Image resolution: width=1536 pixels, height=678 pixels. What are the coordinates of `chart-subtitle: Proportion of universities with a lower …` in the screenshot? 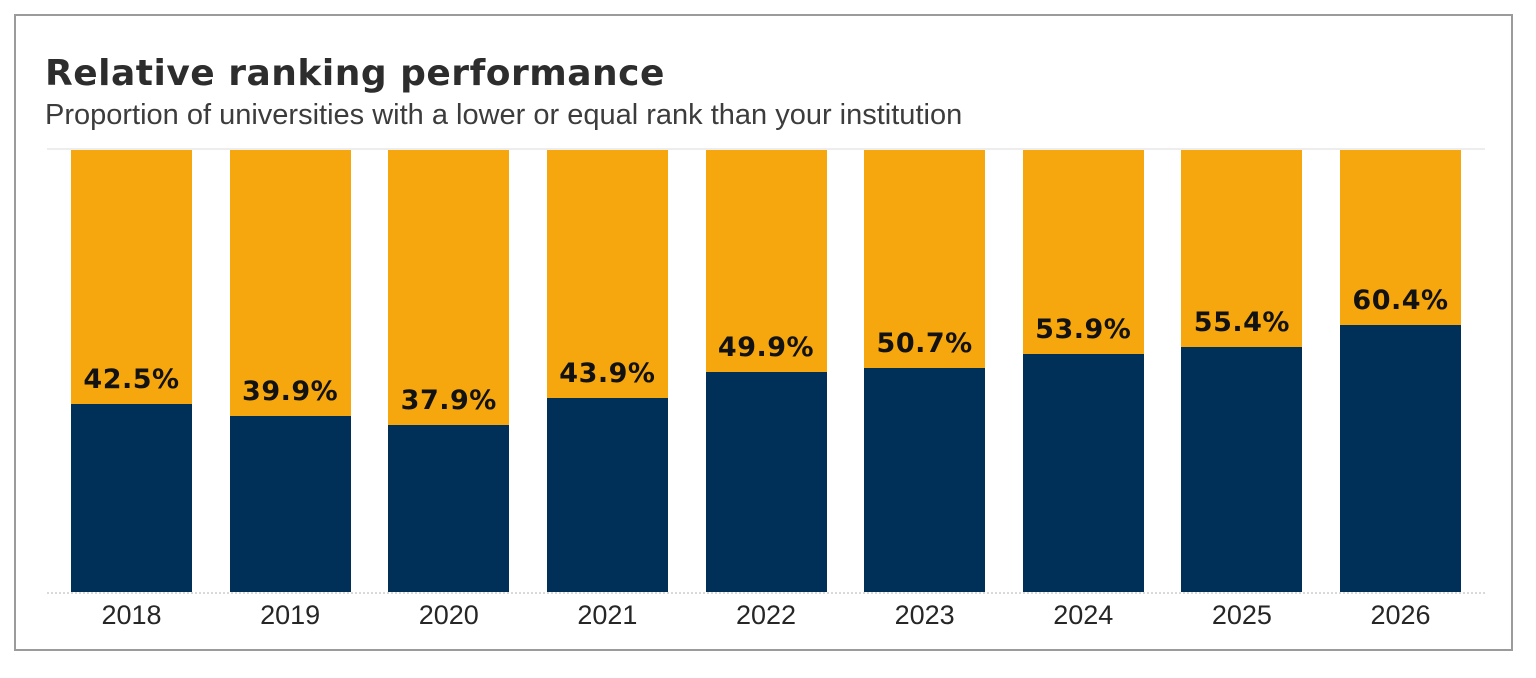 It's located at (504, 114).